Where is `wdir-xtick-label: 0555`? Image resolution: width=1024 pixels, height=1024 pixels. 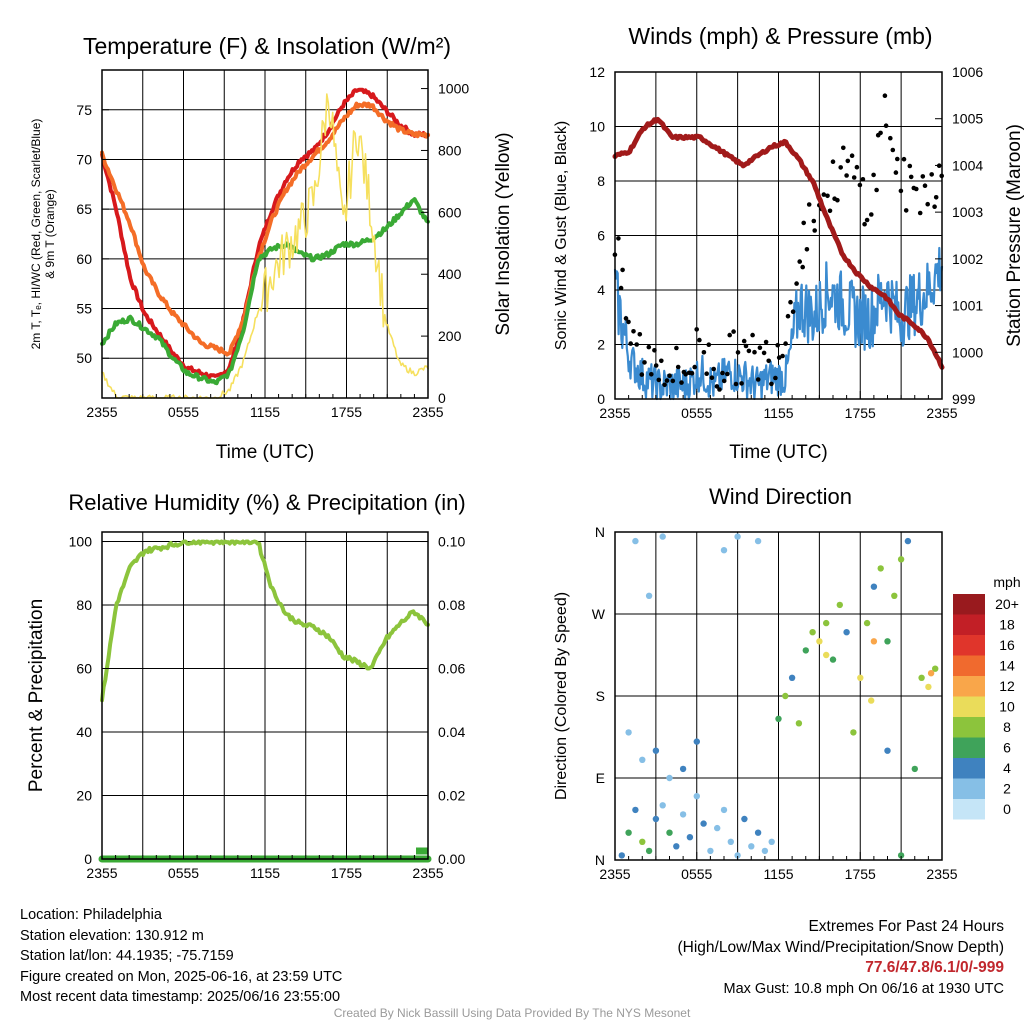 wdir-xtick-label: 0555 is located at coordinates (696, 874).